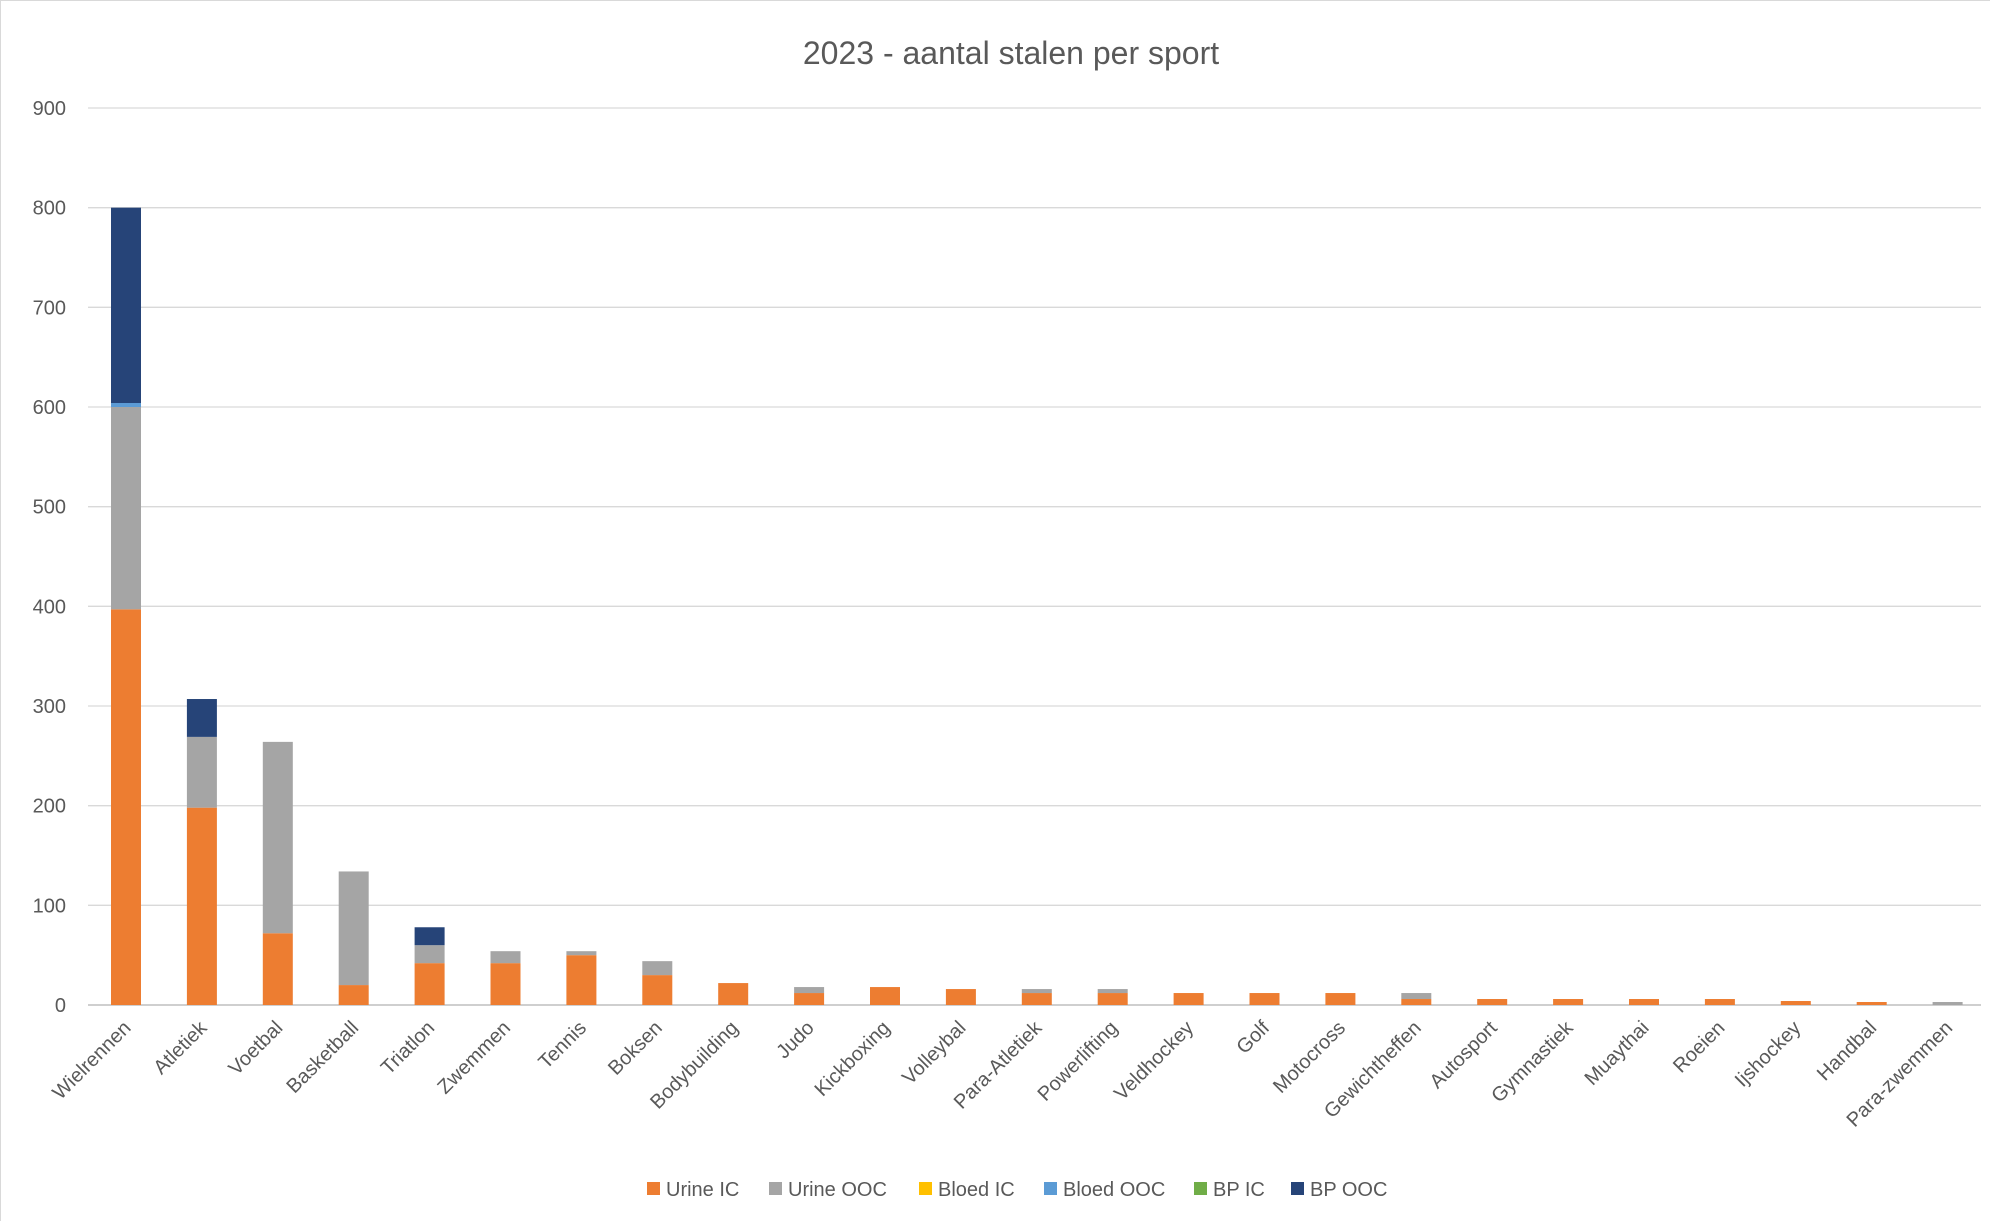  I want to click on legend-swatch-urine-ooc, so click(775, 1188).